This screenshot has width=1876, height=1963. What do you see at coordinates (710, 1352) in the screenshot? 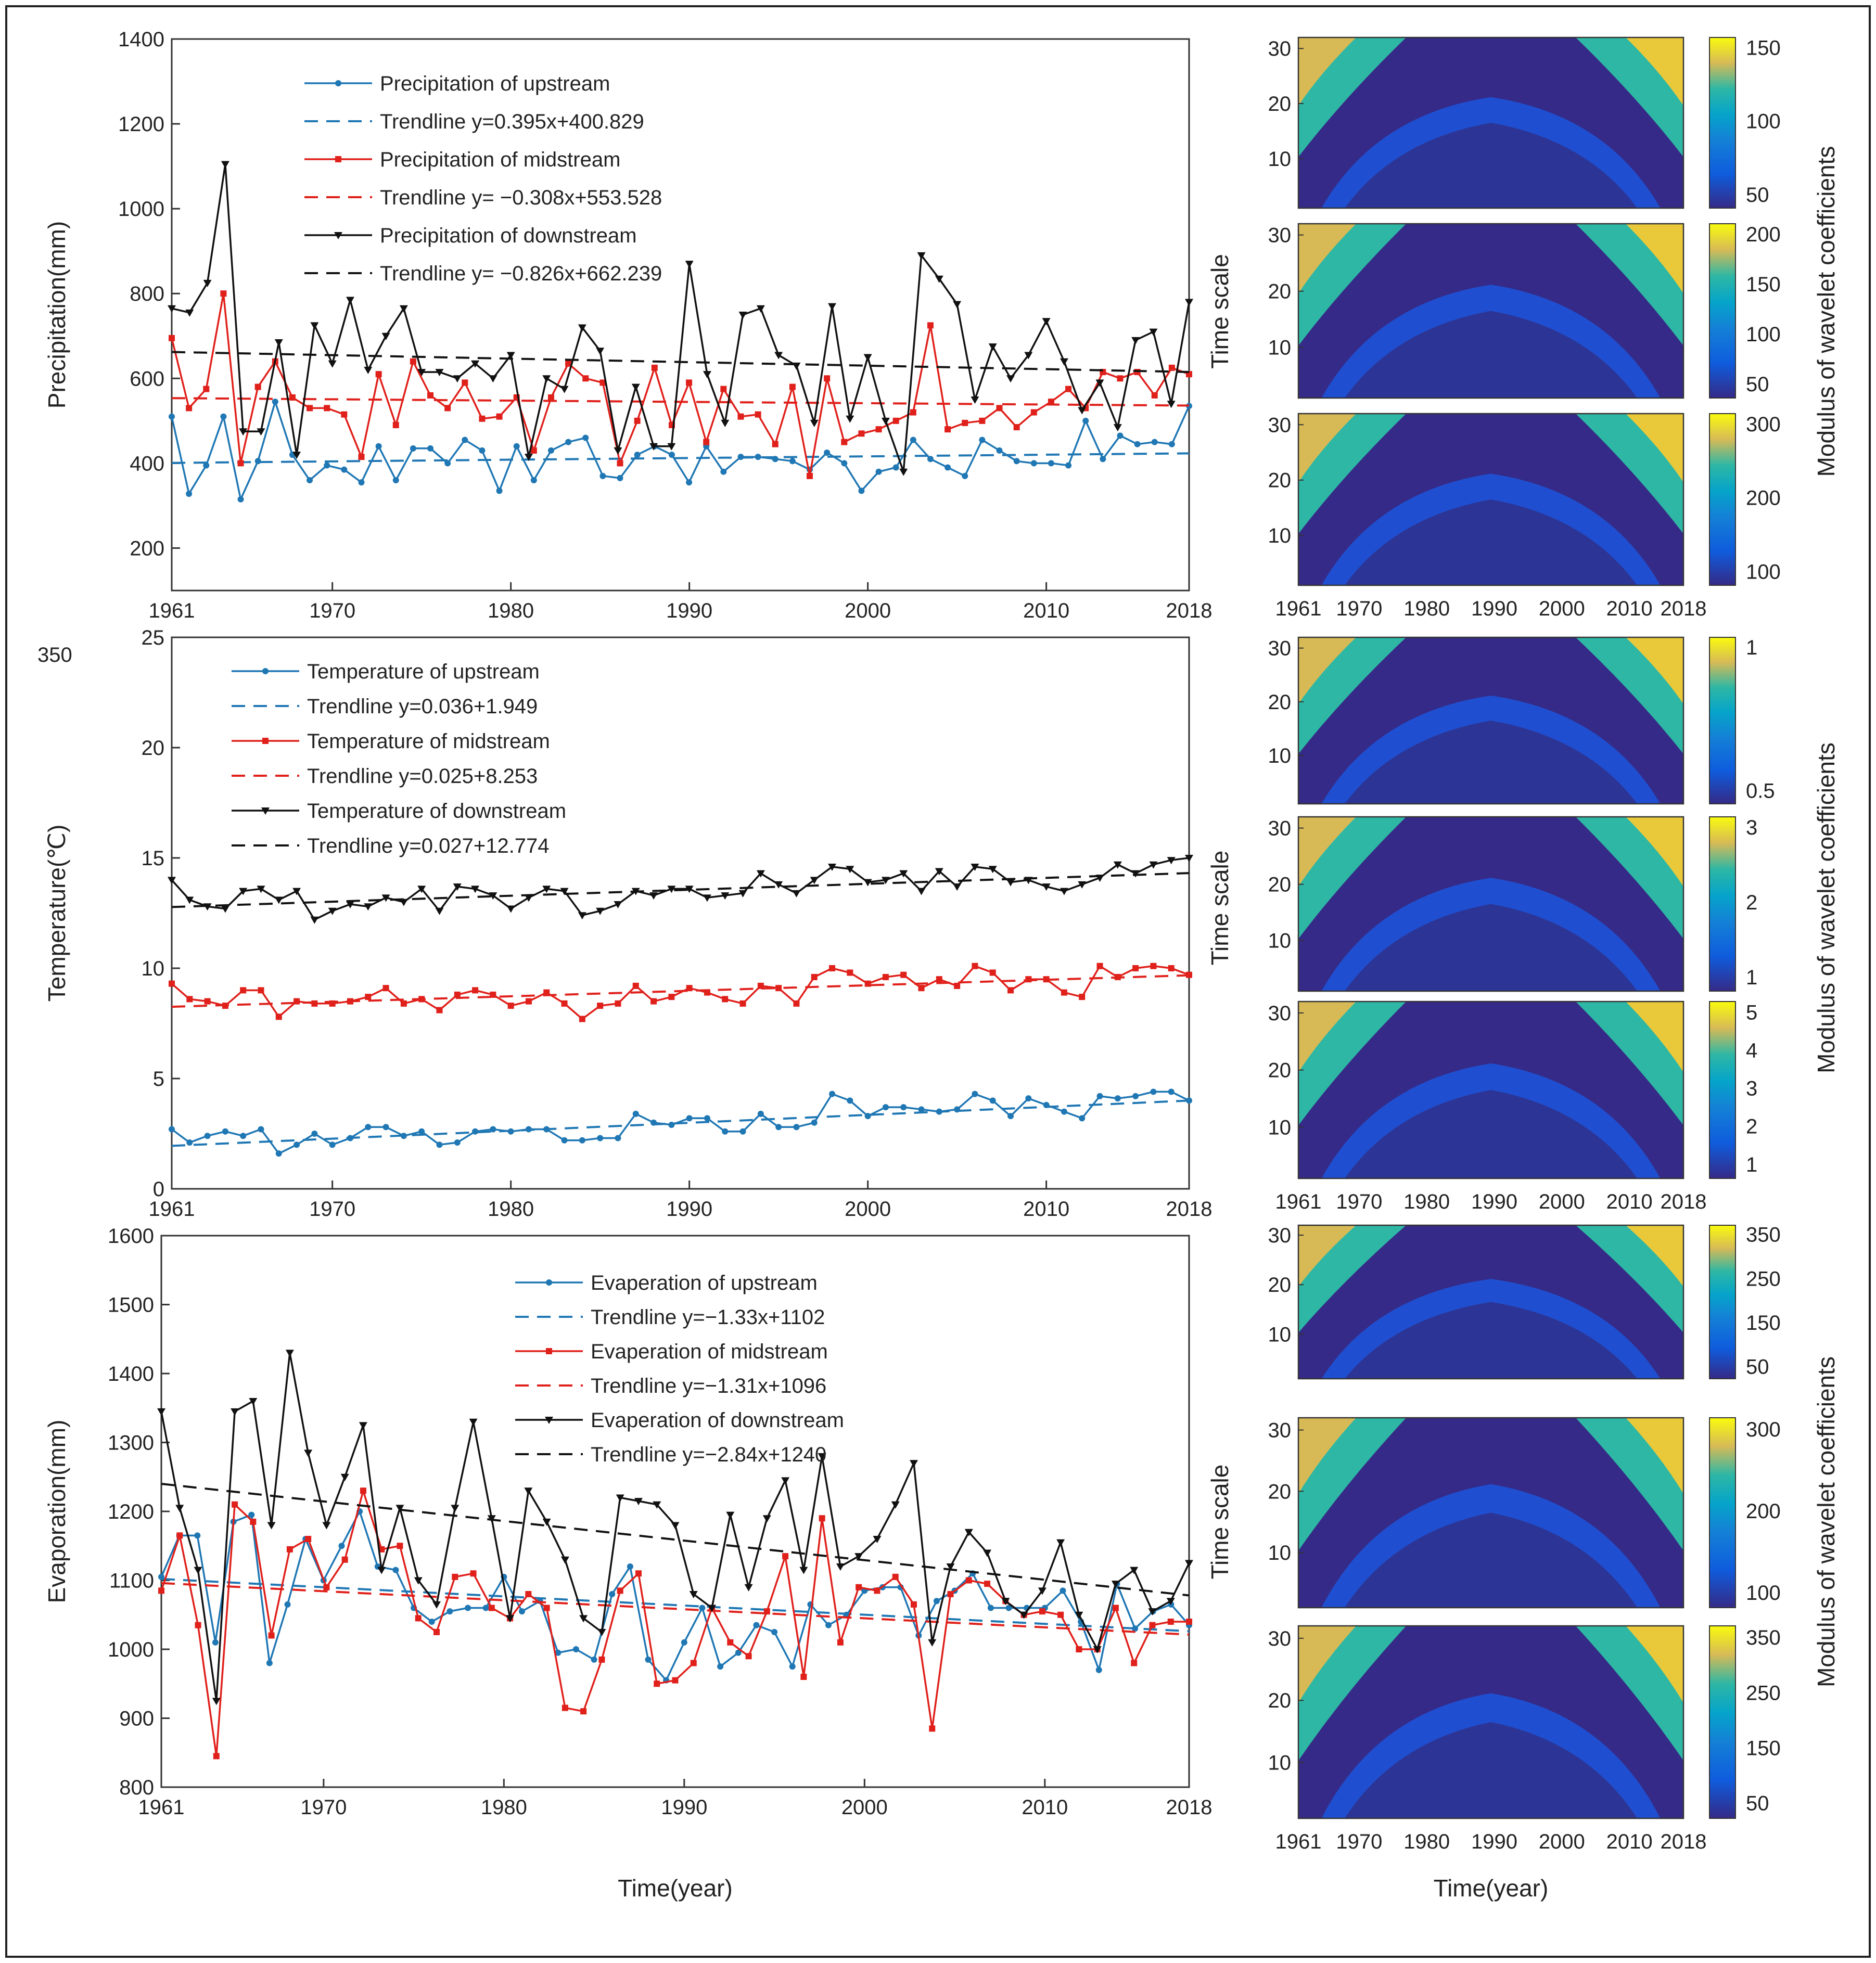
I see `legend-label: Evaperation of midstream` at bounding box center [710, 1352].